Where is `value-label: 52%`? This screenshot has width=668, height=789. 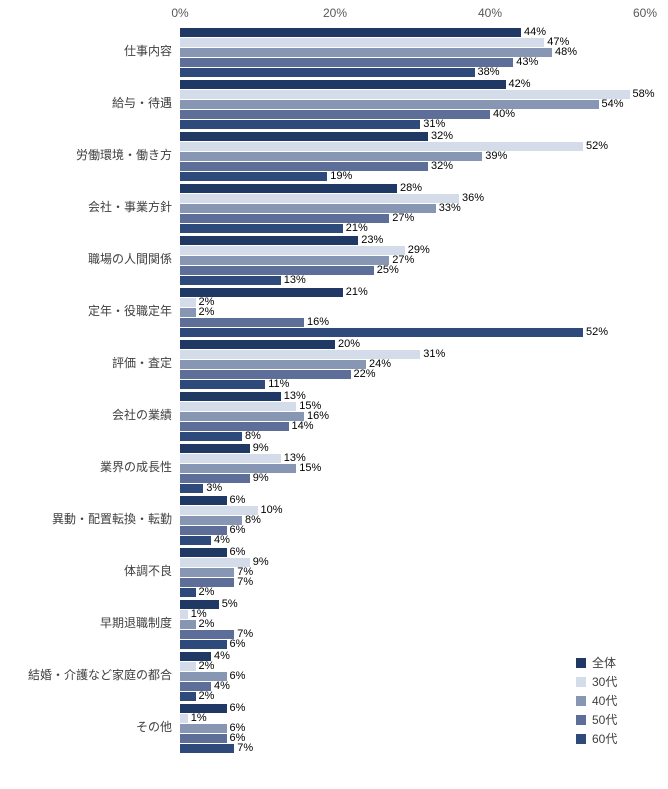 value-label: 52% is located at coordinates (597, 145).